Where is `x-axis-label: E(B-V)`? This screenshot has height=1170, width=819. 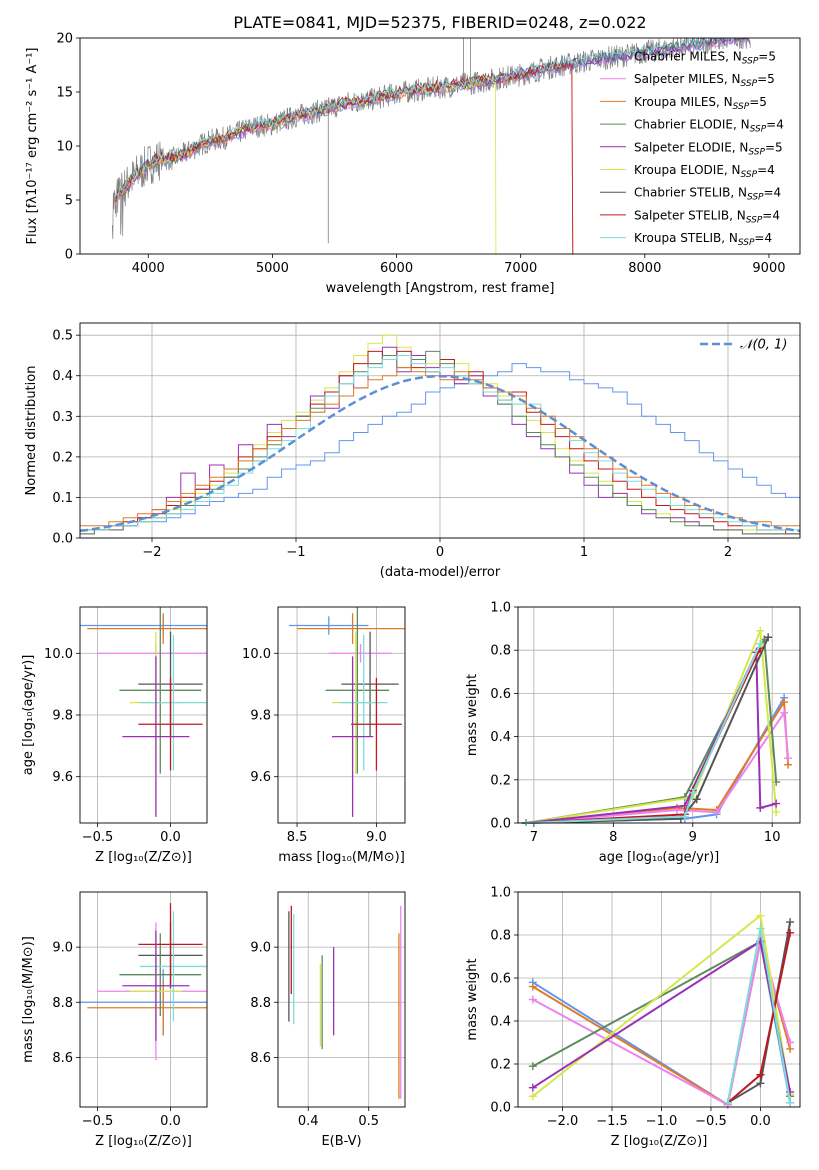
x-axis-label: E(B-V) is located at coordinates (341, 1141).